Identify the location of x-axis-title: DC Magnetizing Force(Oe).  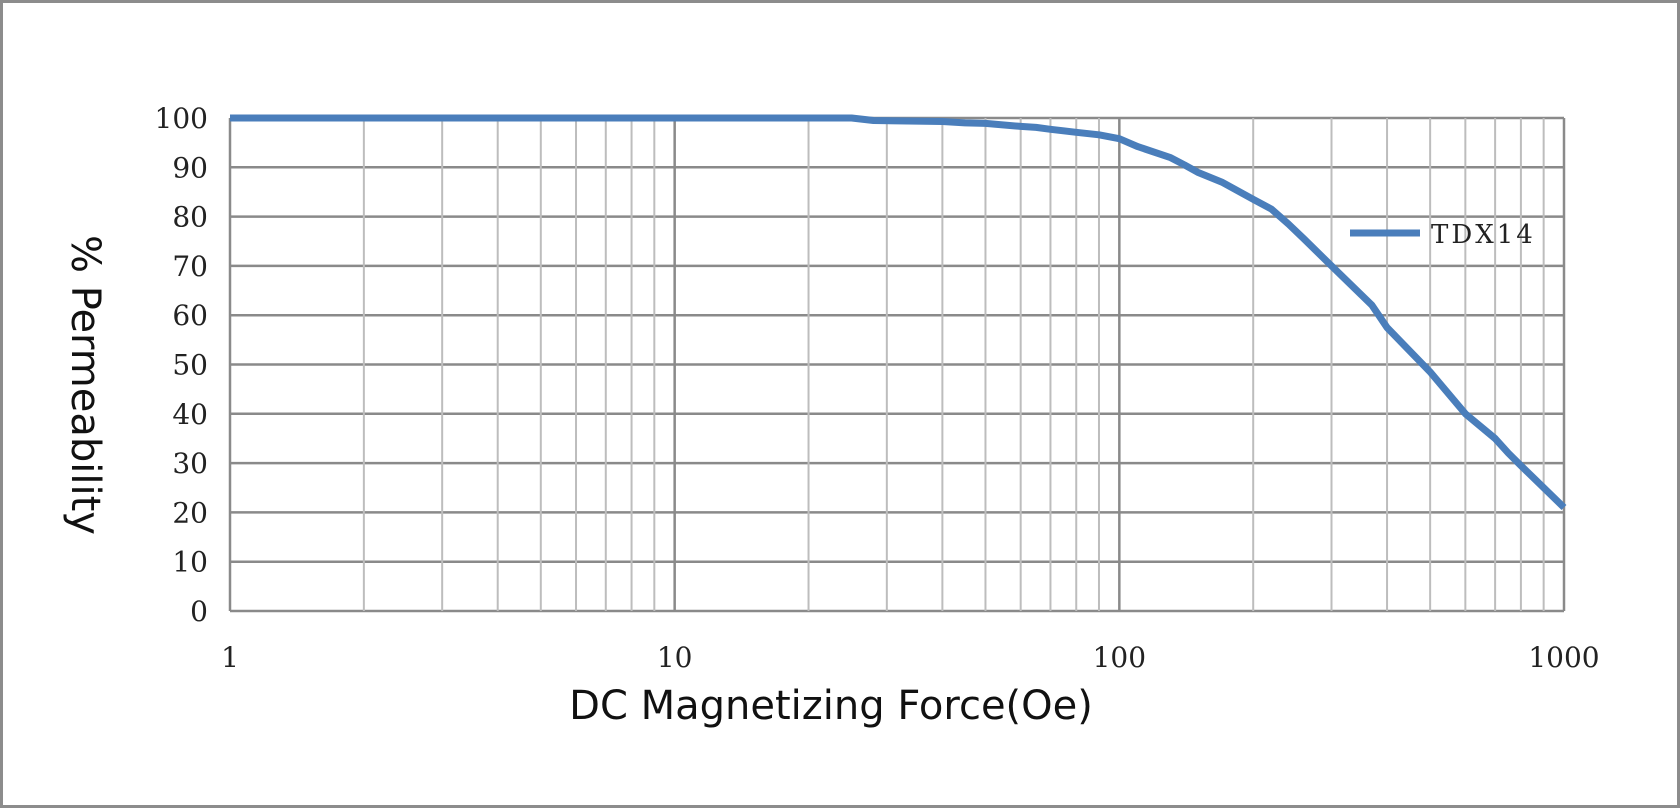
(831, 706).